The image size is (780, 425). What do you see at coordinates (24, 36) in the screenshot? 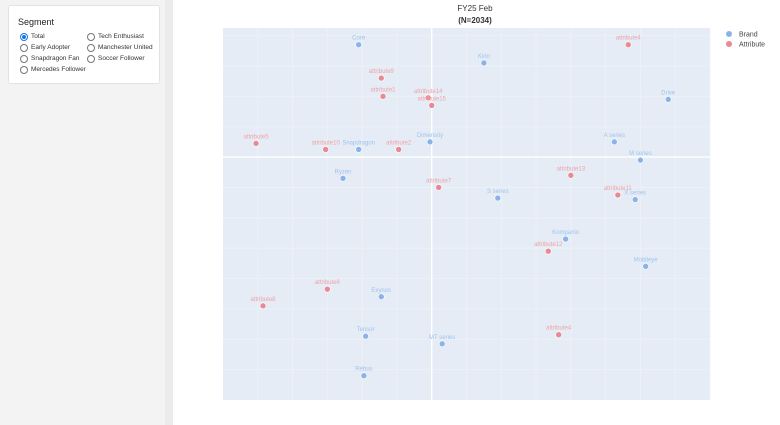
I see `radio-selected-icon` at bounding box center [24, 36].